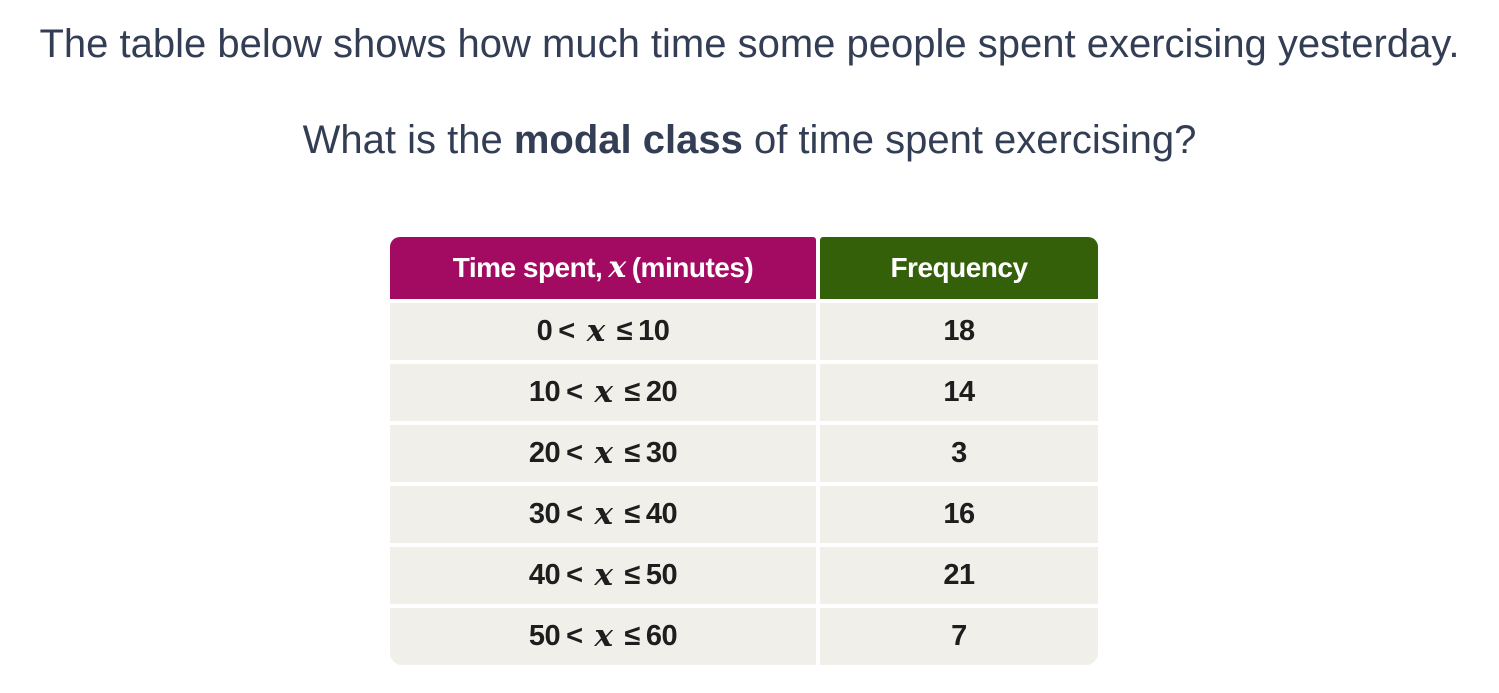 Image resolution: width=1499 pixels, height=693 pixels. What do you see at coordinates (544, 392) in the screenshot?
I see `interval-lower-bound: 10` at bounding box center [544, 392].